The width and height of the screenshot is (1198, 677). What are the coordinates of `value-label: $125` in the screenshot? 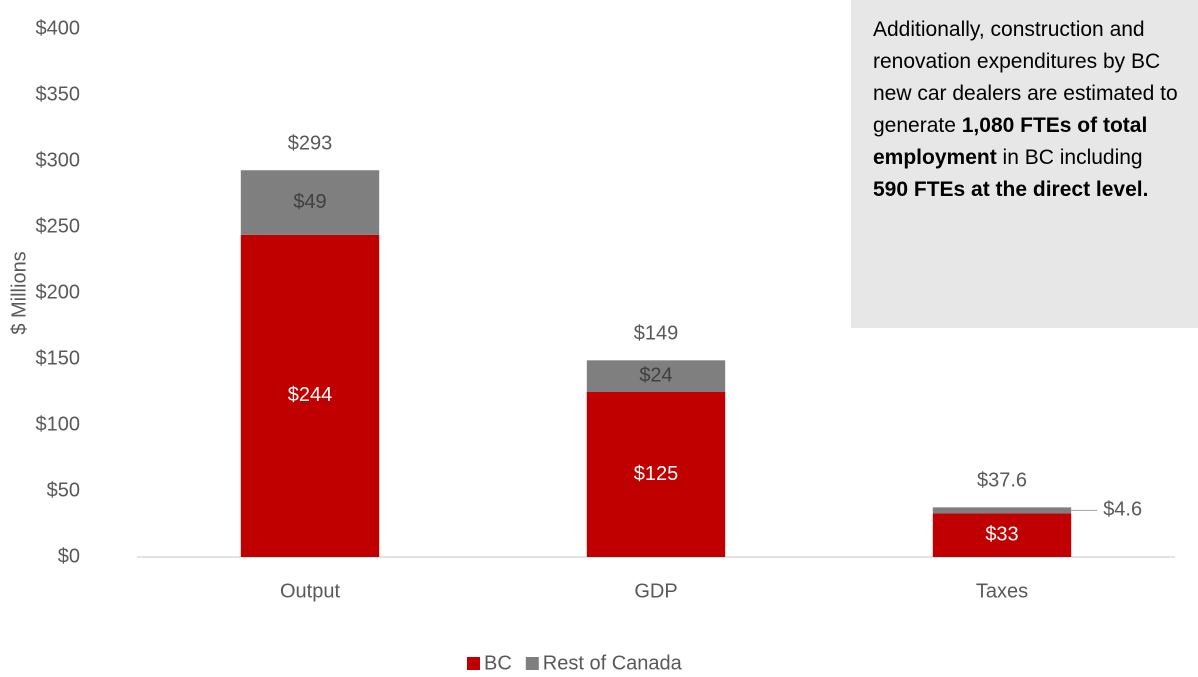 It's located at (656, 474).